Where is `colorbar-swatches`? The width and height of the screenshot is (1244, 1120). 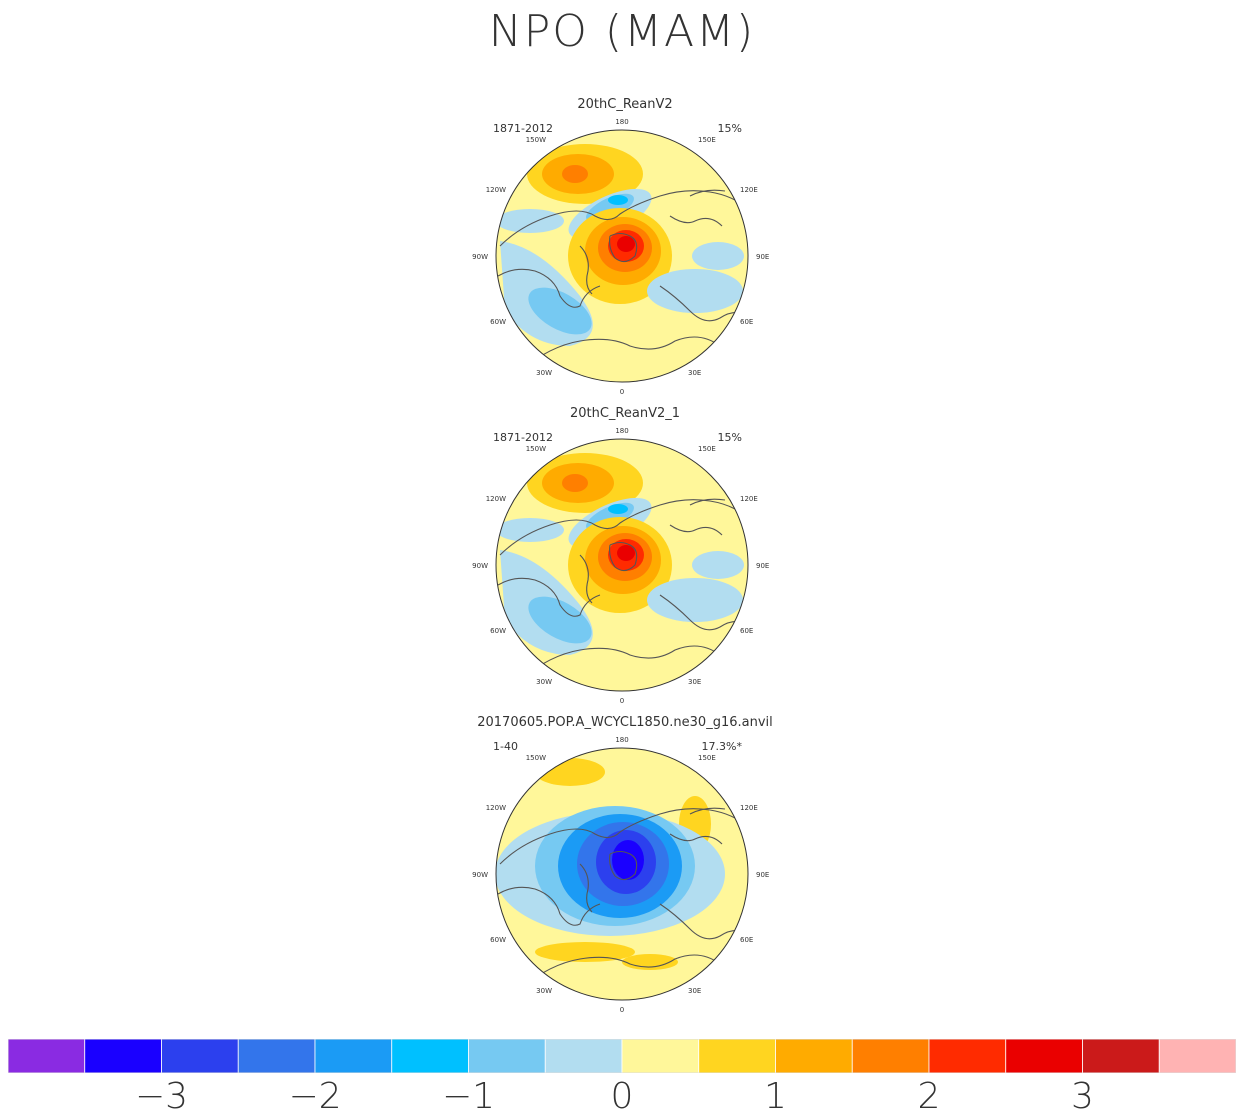 colorbar-swatches is located at coordinates (622, 1056).